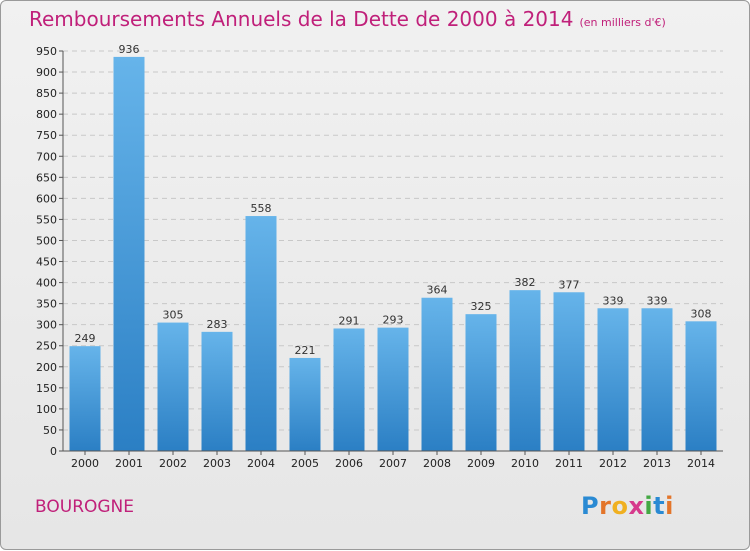 The image size is (750, 551). Describe the element at coordinates (525, 463) in the screenshot. I see `x-tick-label: 2010` at that location.